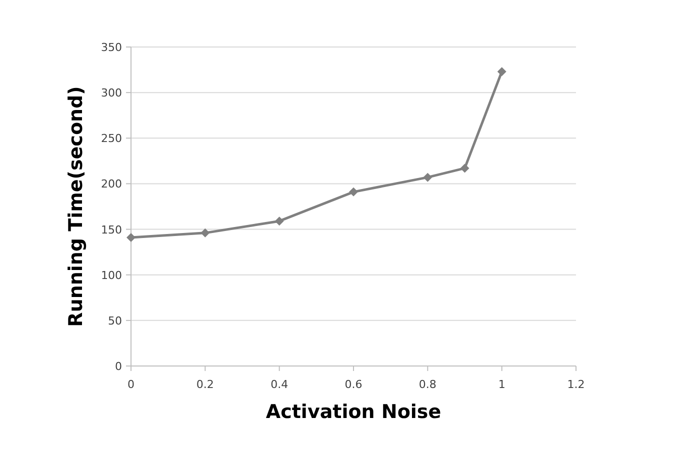 This screenshot has height=468, width=677. I want to click on y-axis-title: Running Time(second), so click(76, 206).